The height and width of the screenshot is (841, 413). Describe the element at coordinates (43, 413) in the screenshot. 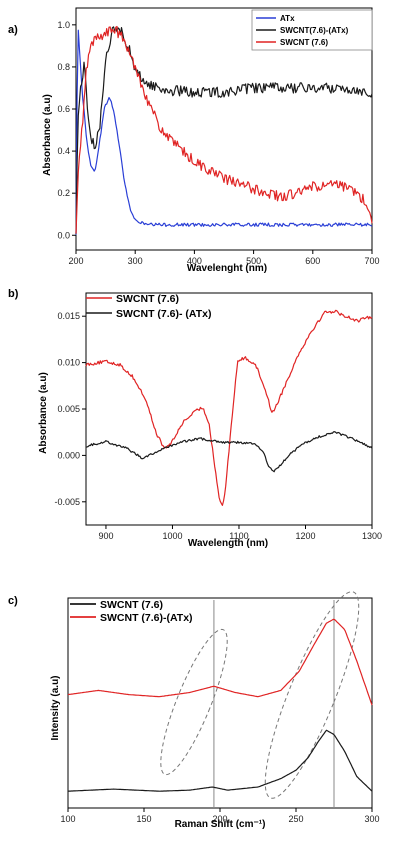

I see `panel-b-ylabel: Absorbance (a.u)` at that location.